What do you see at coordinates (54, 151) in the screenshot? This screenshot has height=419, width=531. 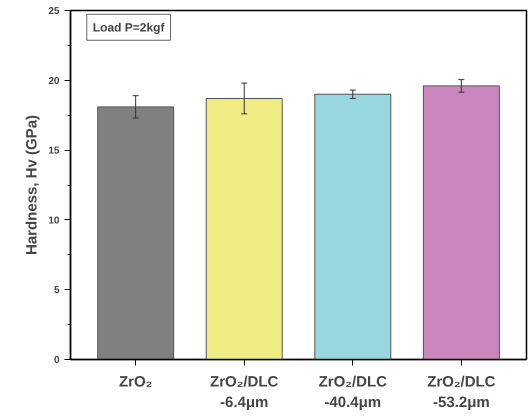 I see `y-tick-label: 15` at bounding box center [54, 151].